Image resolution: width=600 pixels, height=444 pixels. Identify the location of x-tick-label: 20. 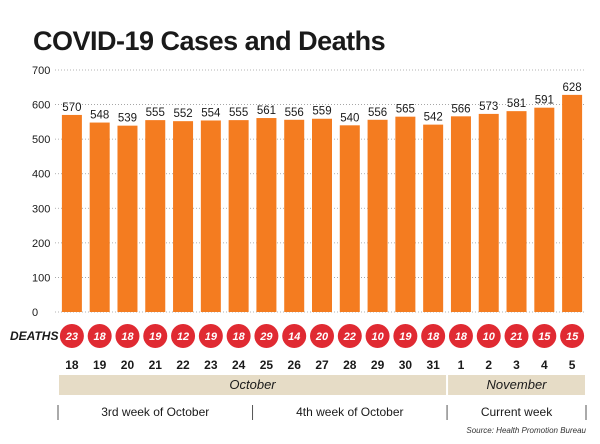
(128, 365).